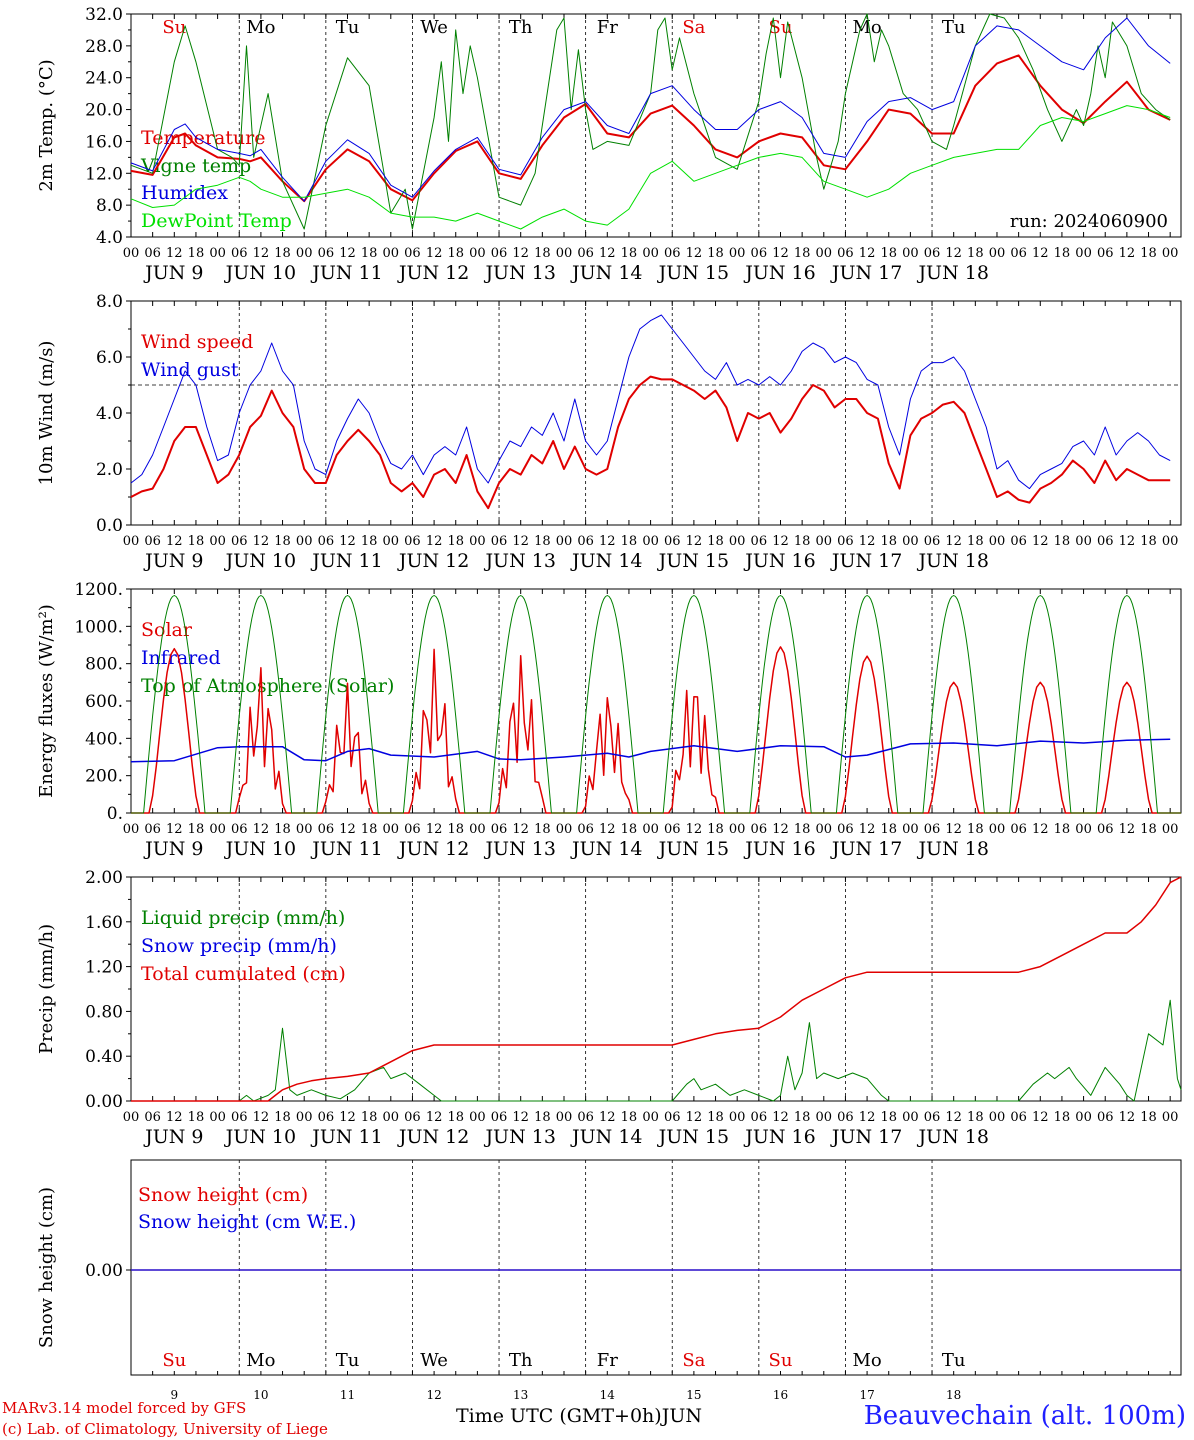 This screenshot has height=1440, width=1194. I want to click on legend-series-top-of-atmosphere-solar-: Top of Atmosphere (Solar), so click(267, 686).